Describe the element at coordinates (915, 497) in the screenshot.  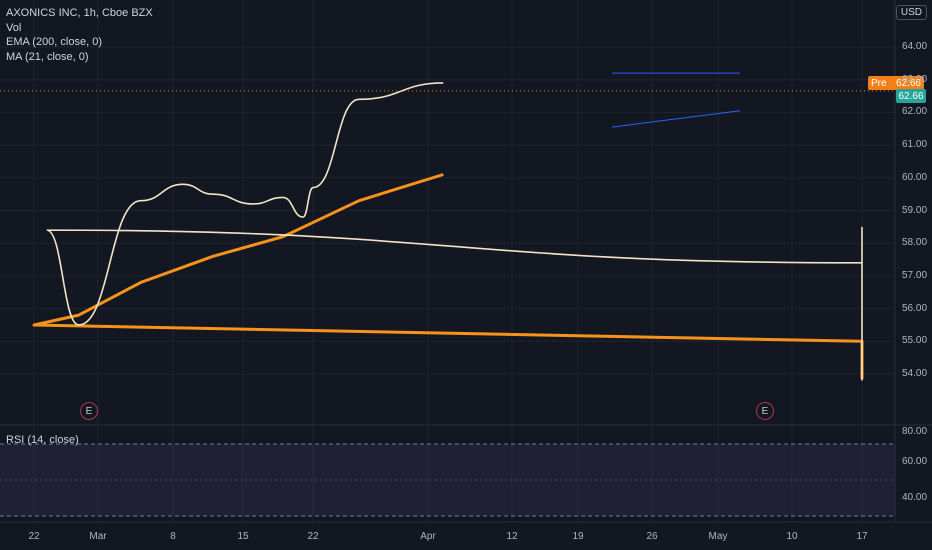
I see `rsi-axis-tick: 40.00` at that location.